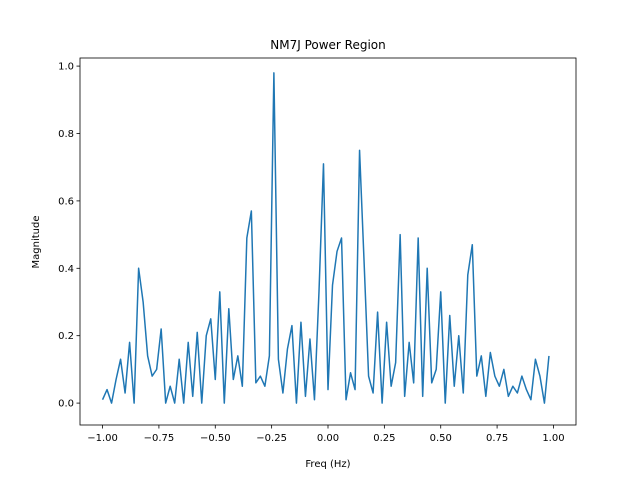 This screenshot has height=484, width=640. What do you see at coordinates (441, 438) in the screenshot?
I see `x-tick-label: 0.50` at bounding box center [441, 438].